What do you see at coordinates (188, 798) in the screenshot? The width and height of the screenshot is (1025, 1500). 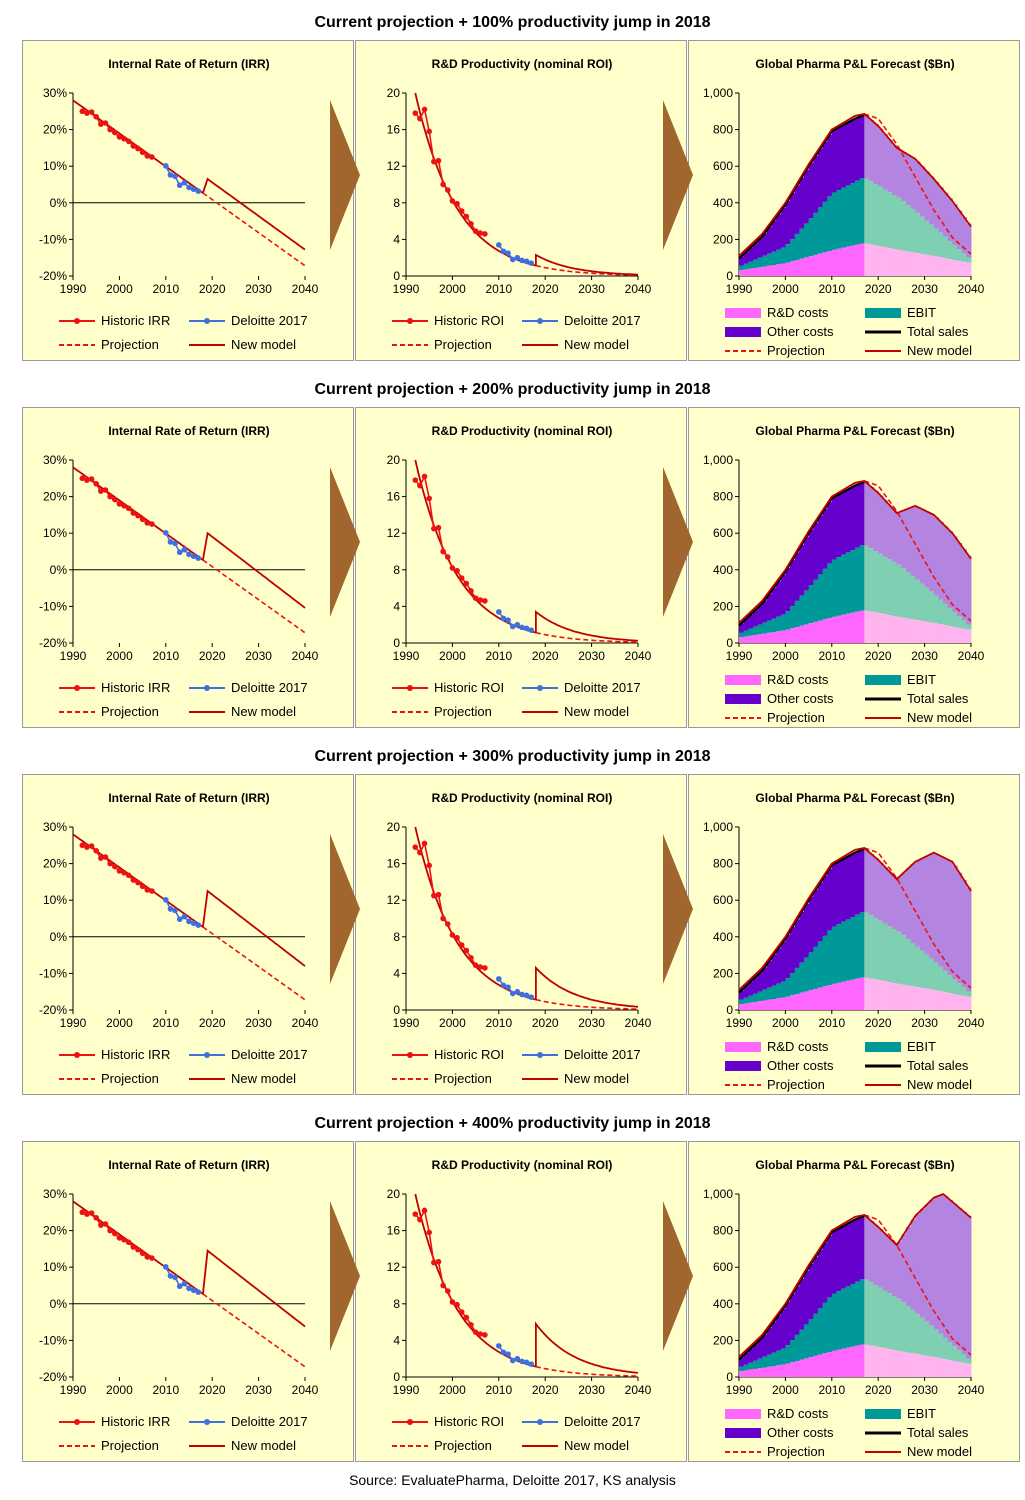 I see `irr-title: Internal Rate of Return (IRR)` at bounding box center [188, 798].